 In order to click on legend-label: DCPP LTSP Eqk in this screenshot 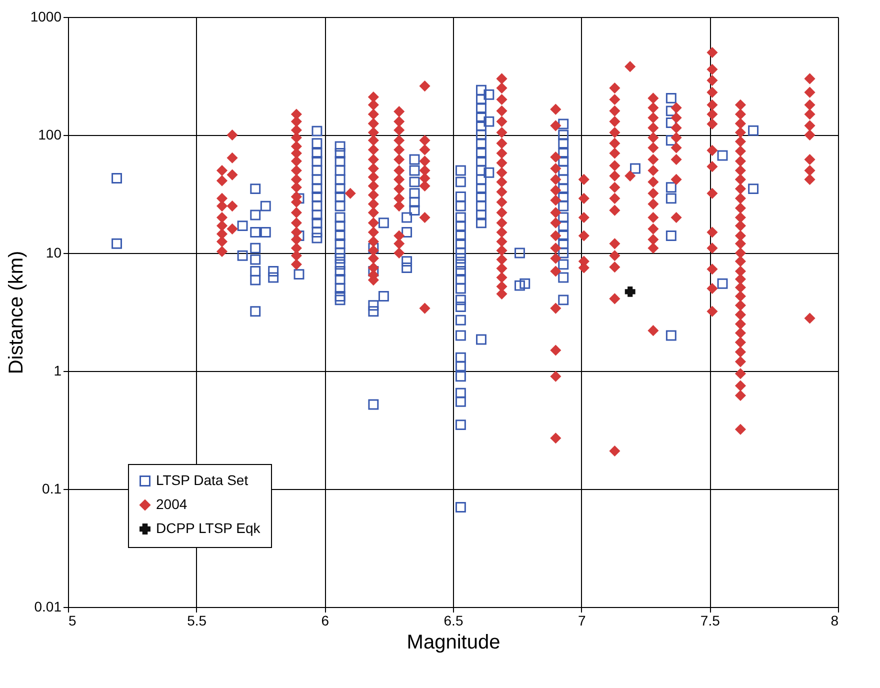, I will do `click(209, 528)`.